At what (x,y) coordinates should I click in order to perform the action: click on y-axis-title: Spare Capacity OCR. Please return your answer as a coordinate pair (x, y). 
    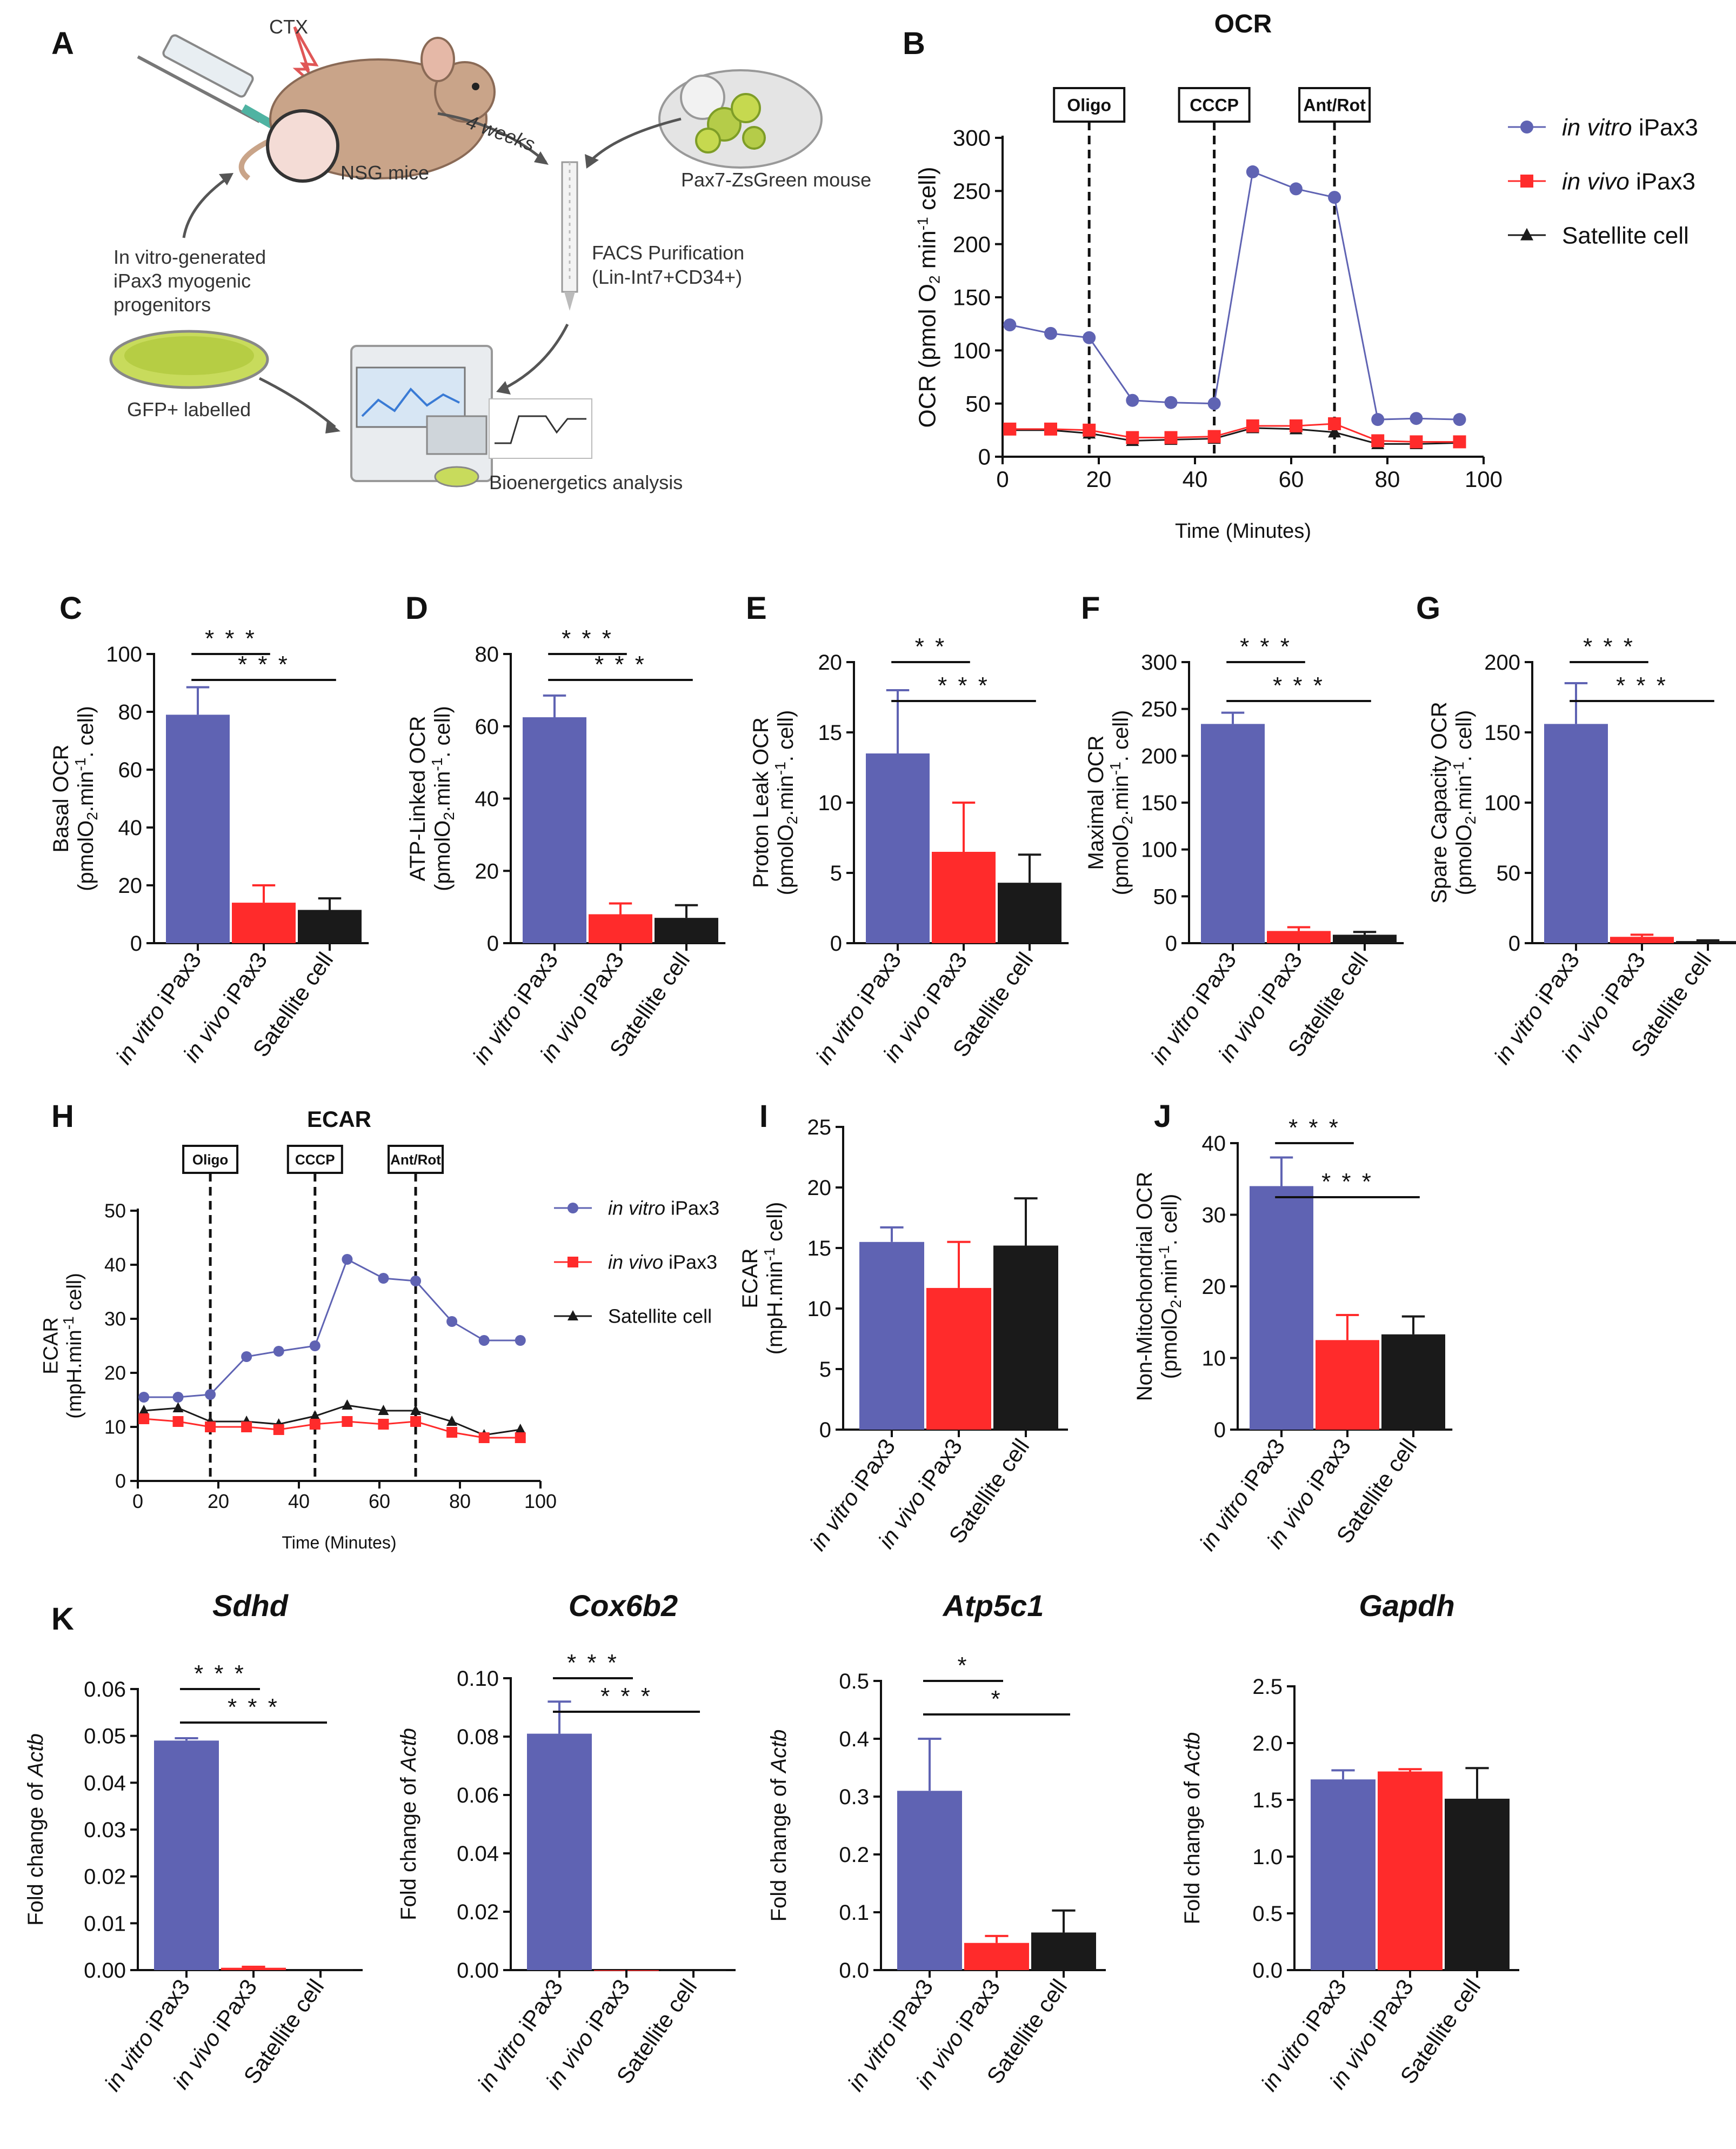
    Looking at the image, I should click on (1439, 802).